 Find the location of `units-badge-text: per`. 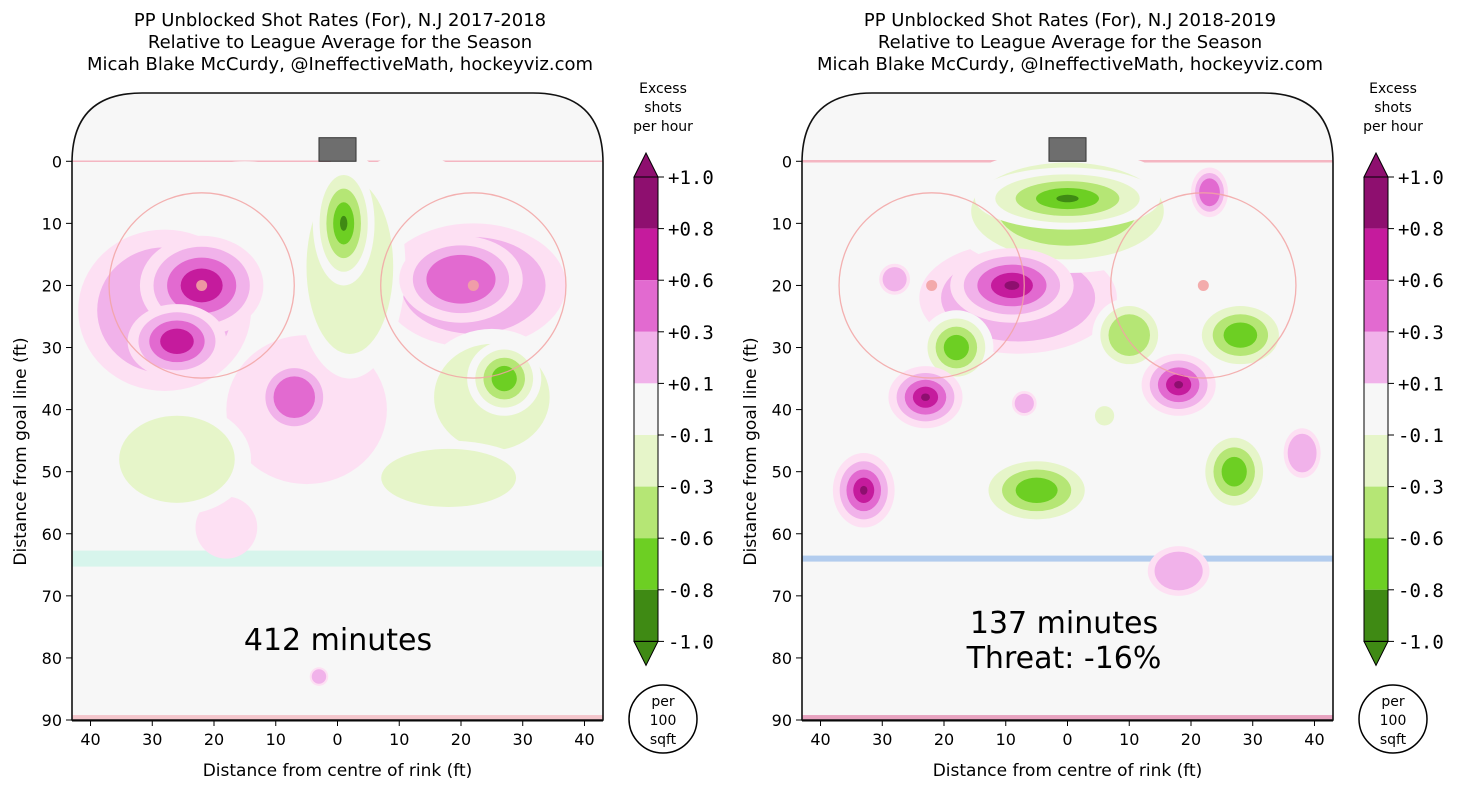

units-badge-text: per is located at coordinates (663, 702).